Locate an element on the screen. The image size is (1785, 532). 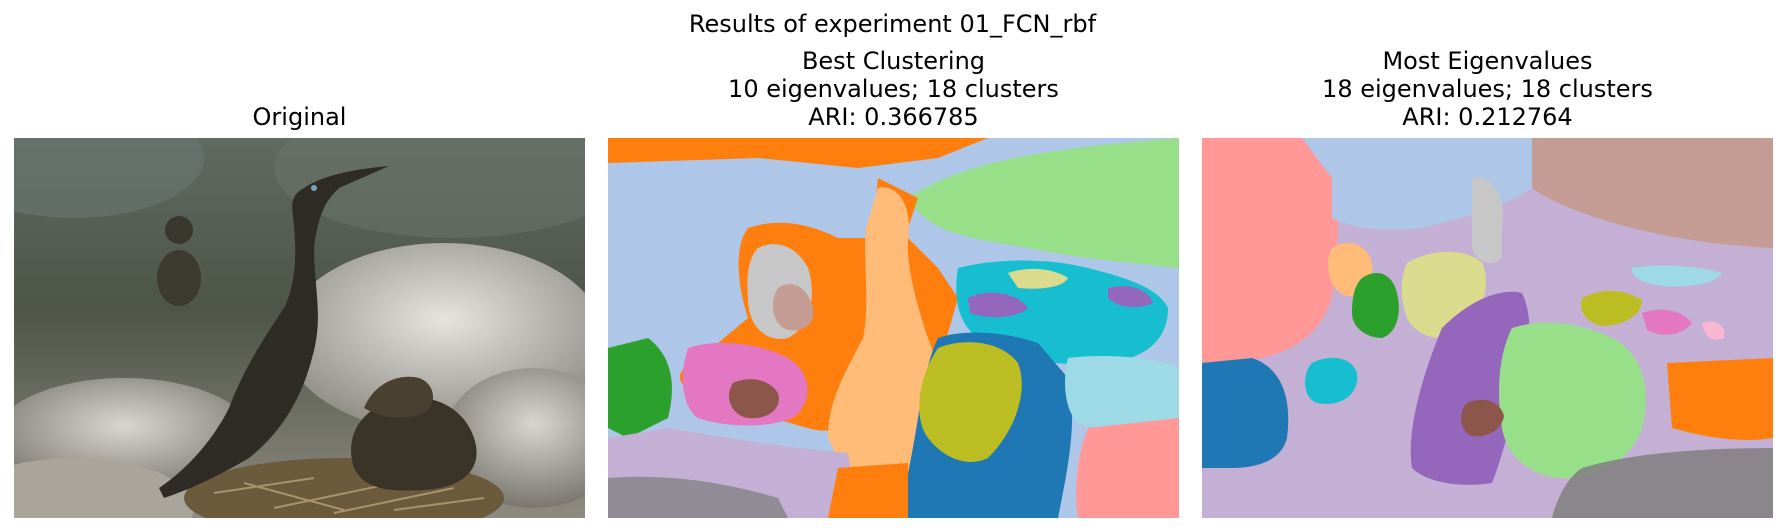
main-cormorant is located at coordinates (274, 332).